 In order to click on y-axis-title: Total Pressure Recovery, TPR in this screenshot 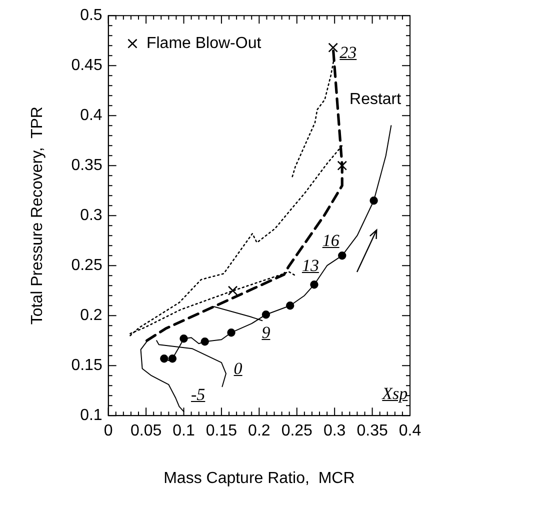, I will do `click(37, 215)`.